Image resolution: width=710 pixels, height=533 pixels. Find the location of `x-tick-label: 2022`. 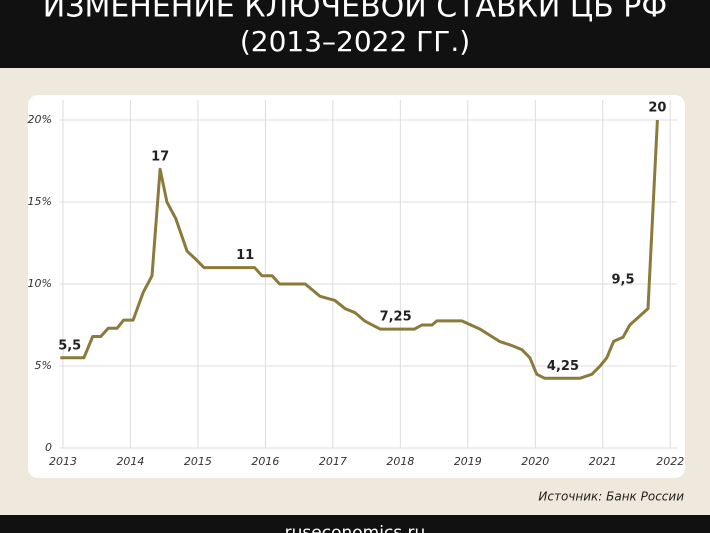

x-tick-label: 2022 is located at coordinates (670, 461).